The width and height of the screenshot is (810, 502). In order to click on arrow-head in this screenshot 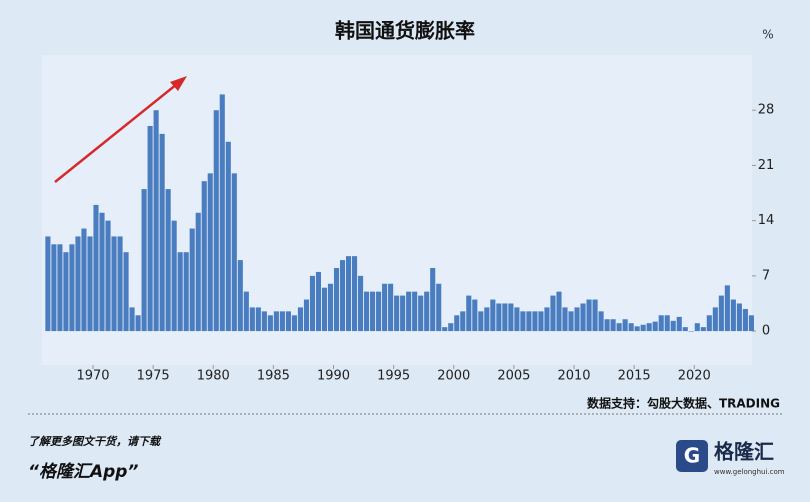, I will do `click(178, 83)`.